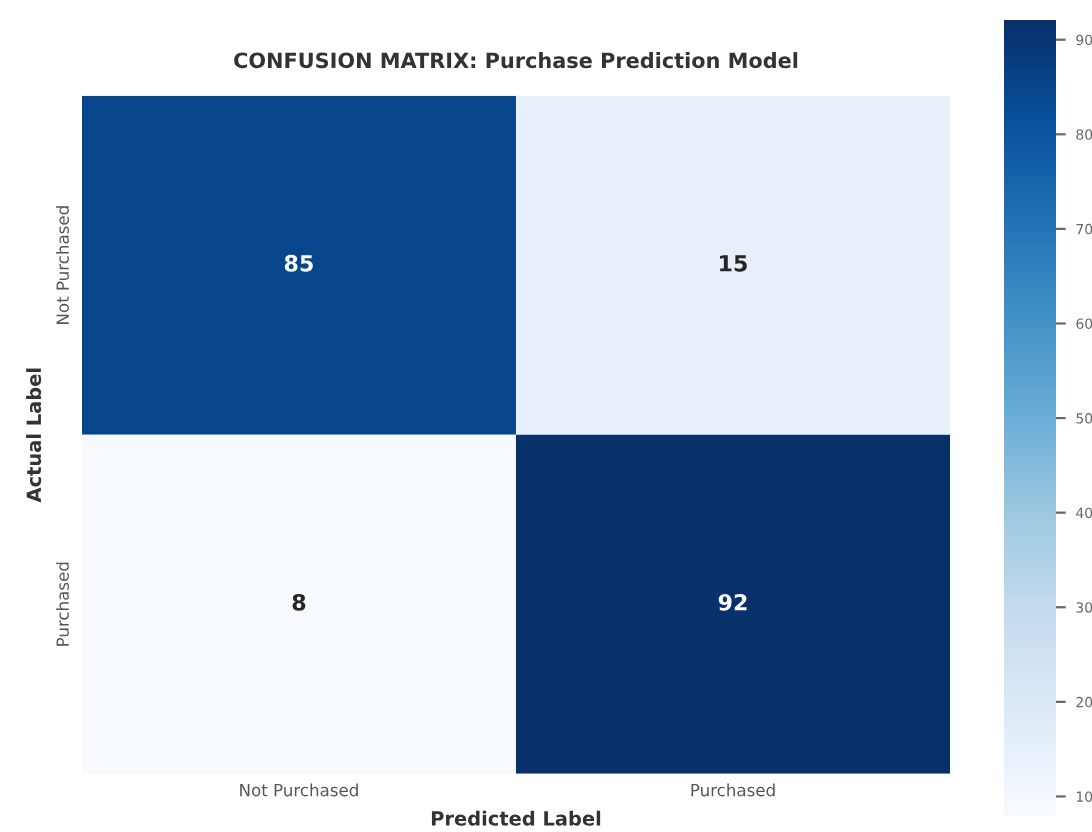 This screenshot has width=1092, height=832. Describe the element at coordinates (298, 263) in the screenshot. I see `data-label: 85` at that location.